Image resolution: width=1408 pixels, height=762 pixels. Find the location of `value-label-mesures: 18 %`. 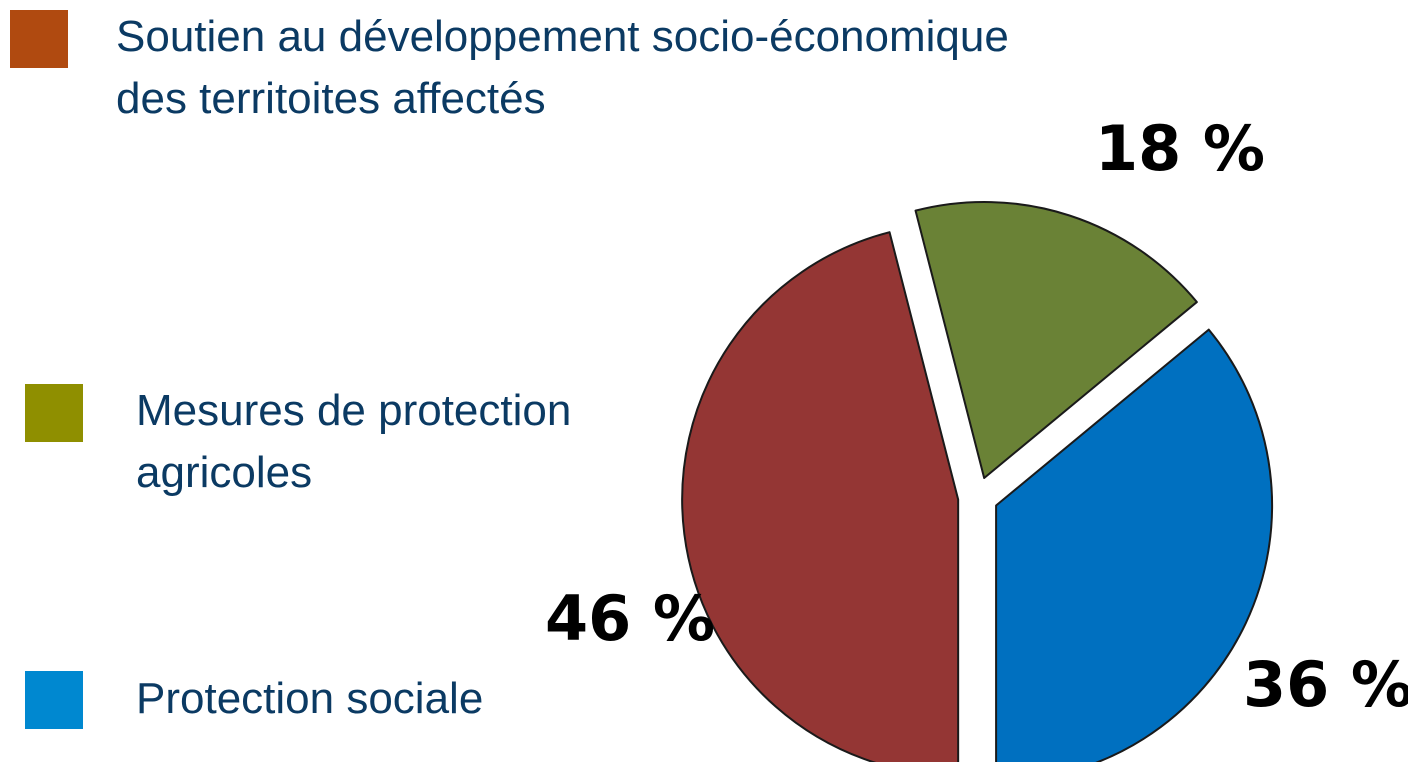

value-label-mesures: 18 % is located at coordinates (1180, 148).